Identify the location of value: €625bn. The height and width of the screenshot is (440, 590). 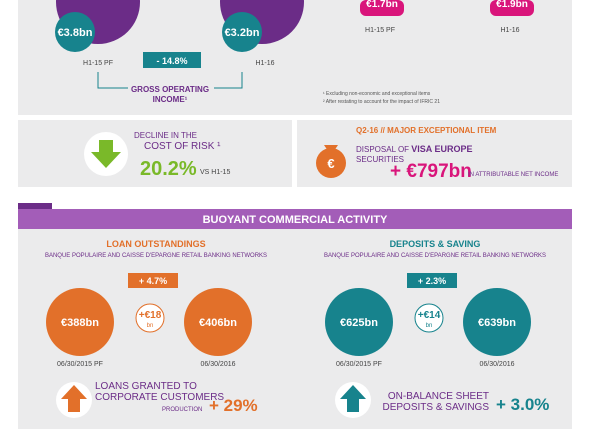
(359, 323).